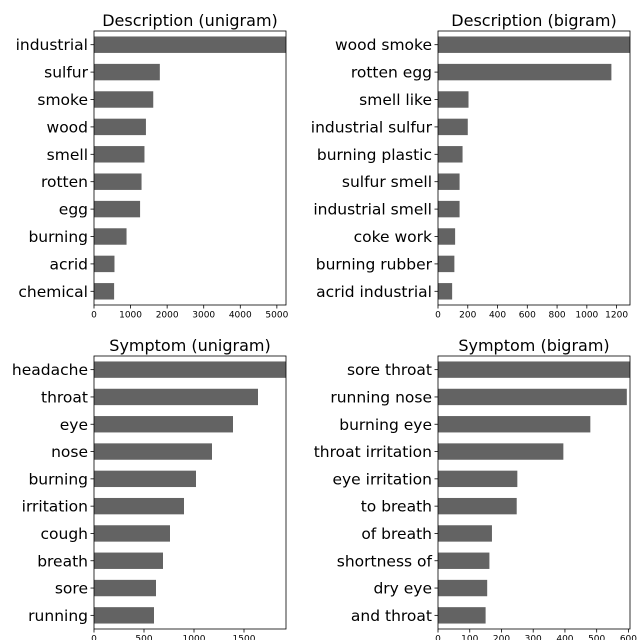 The height and width of the screenshot is (640, 637). I want to click on category-label: cough, so click(65, 534).